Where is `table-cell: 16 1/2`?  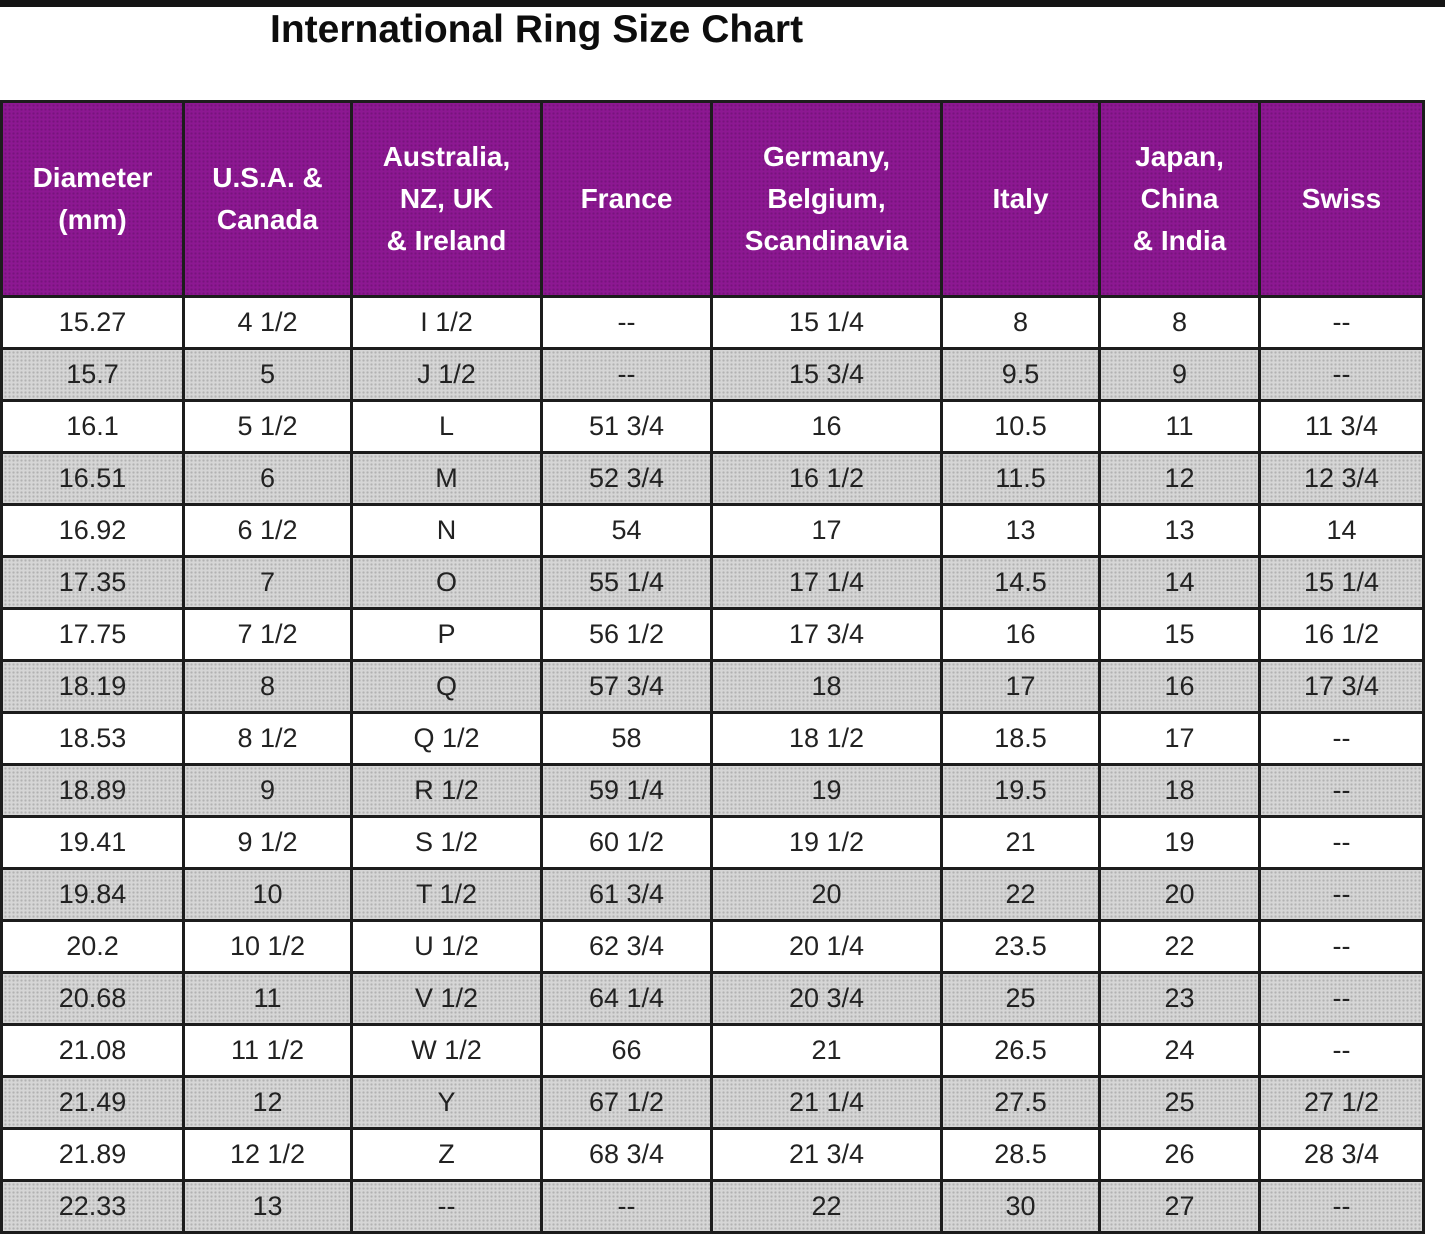
table-cell: 16 1/2 is located at coordinates (826, 478).